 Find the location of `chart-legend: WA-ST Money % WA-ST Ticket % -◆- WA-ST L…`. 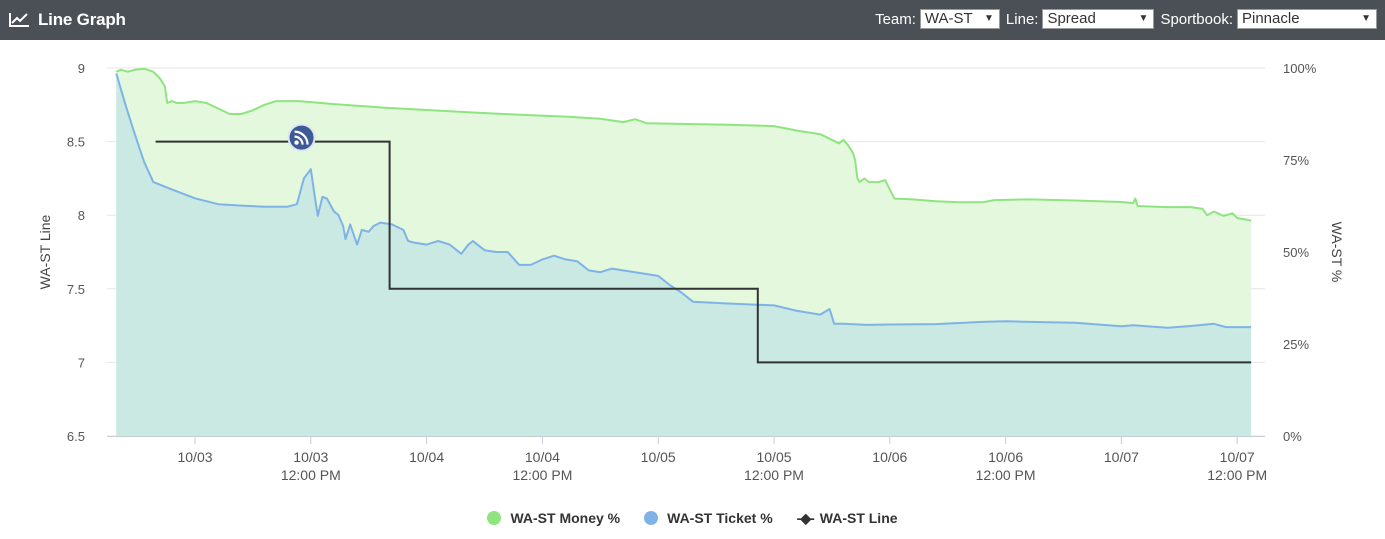

chart-legend: WA-ST Money % WA-ST Ticket % -◆- WA-ST L… is located at coordinates (692, 518).